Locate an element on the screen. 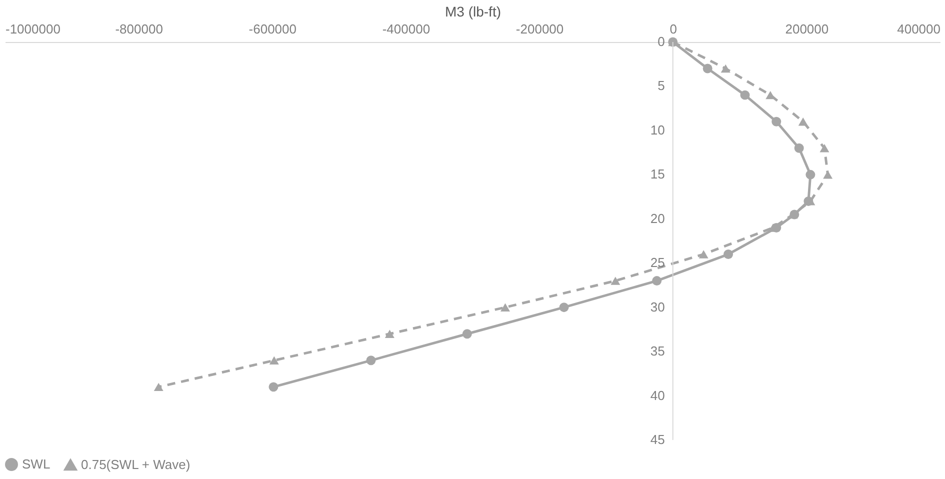 The width and height of the screenshot is (945, 479). y-tick-label: 45 is located at coordinates (657, 439).